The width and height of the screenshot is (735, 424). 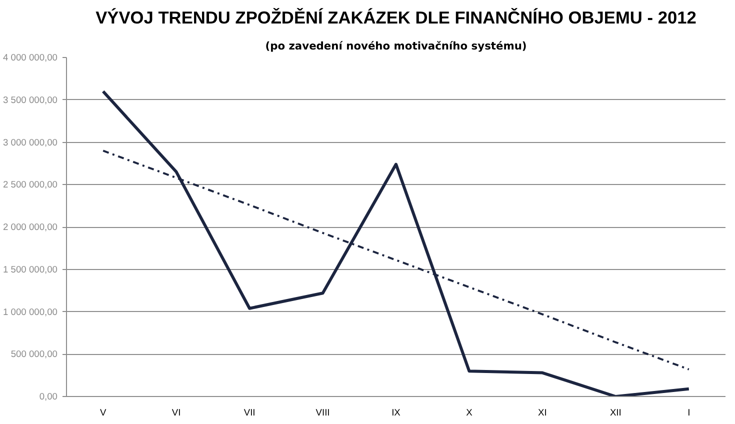 What do you see at coordinates (30, 227) in the screenshot?
I see `y-tick-label: 2 000 000,00` at bounding box center [30, 227].